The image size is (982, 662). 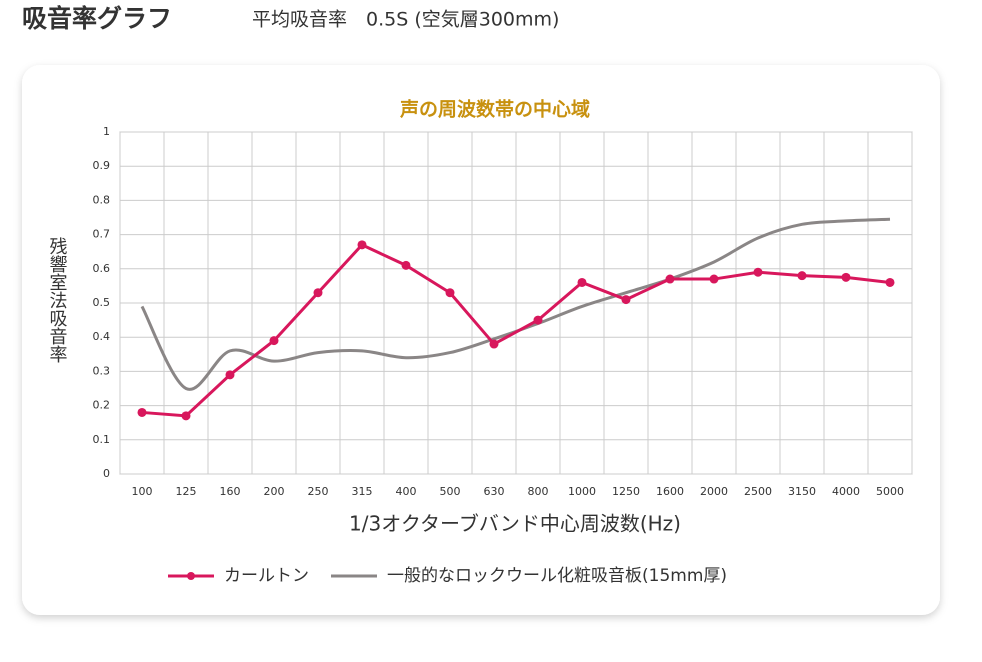 I want to click on chart-subtitle: 平均吸音率 0.5S (空気層300mm), so click(x=405, y=20).